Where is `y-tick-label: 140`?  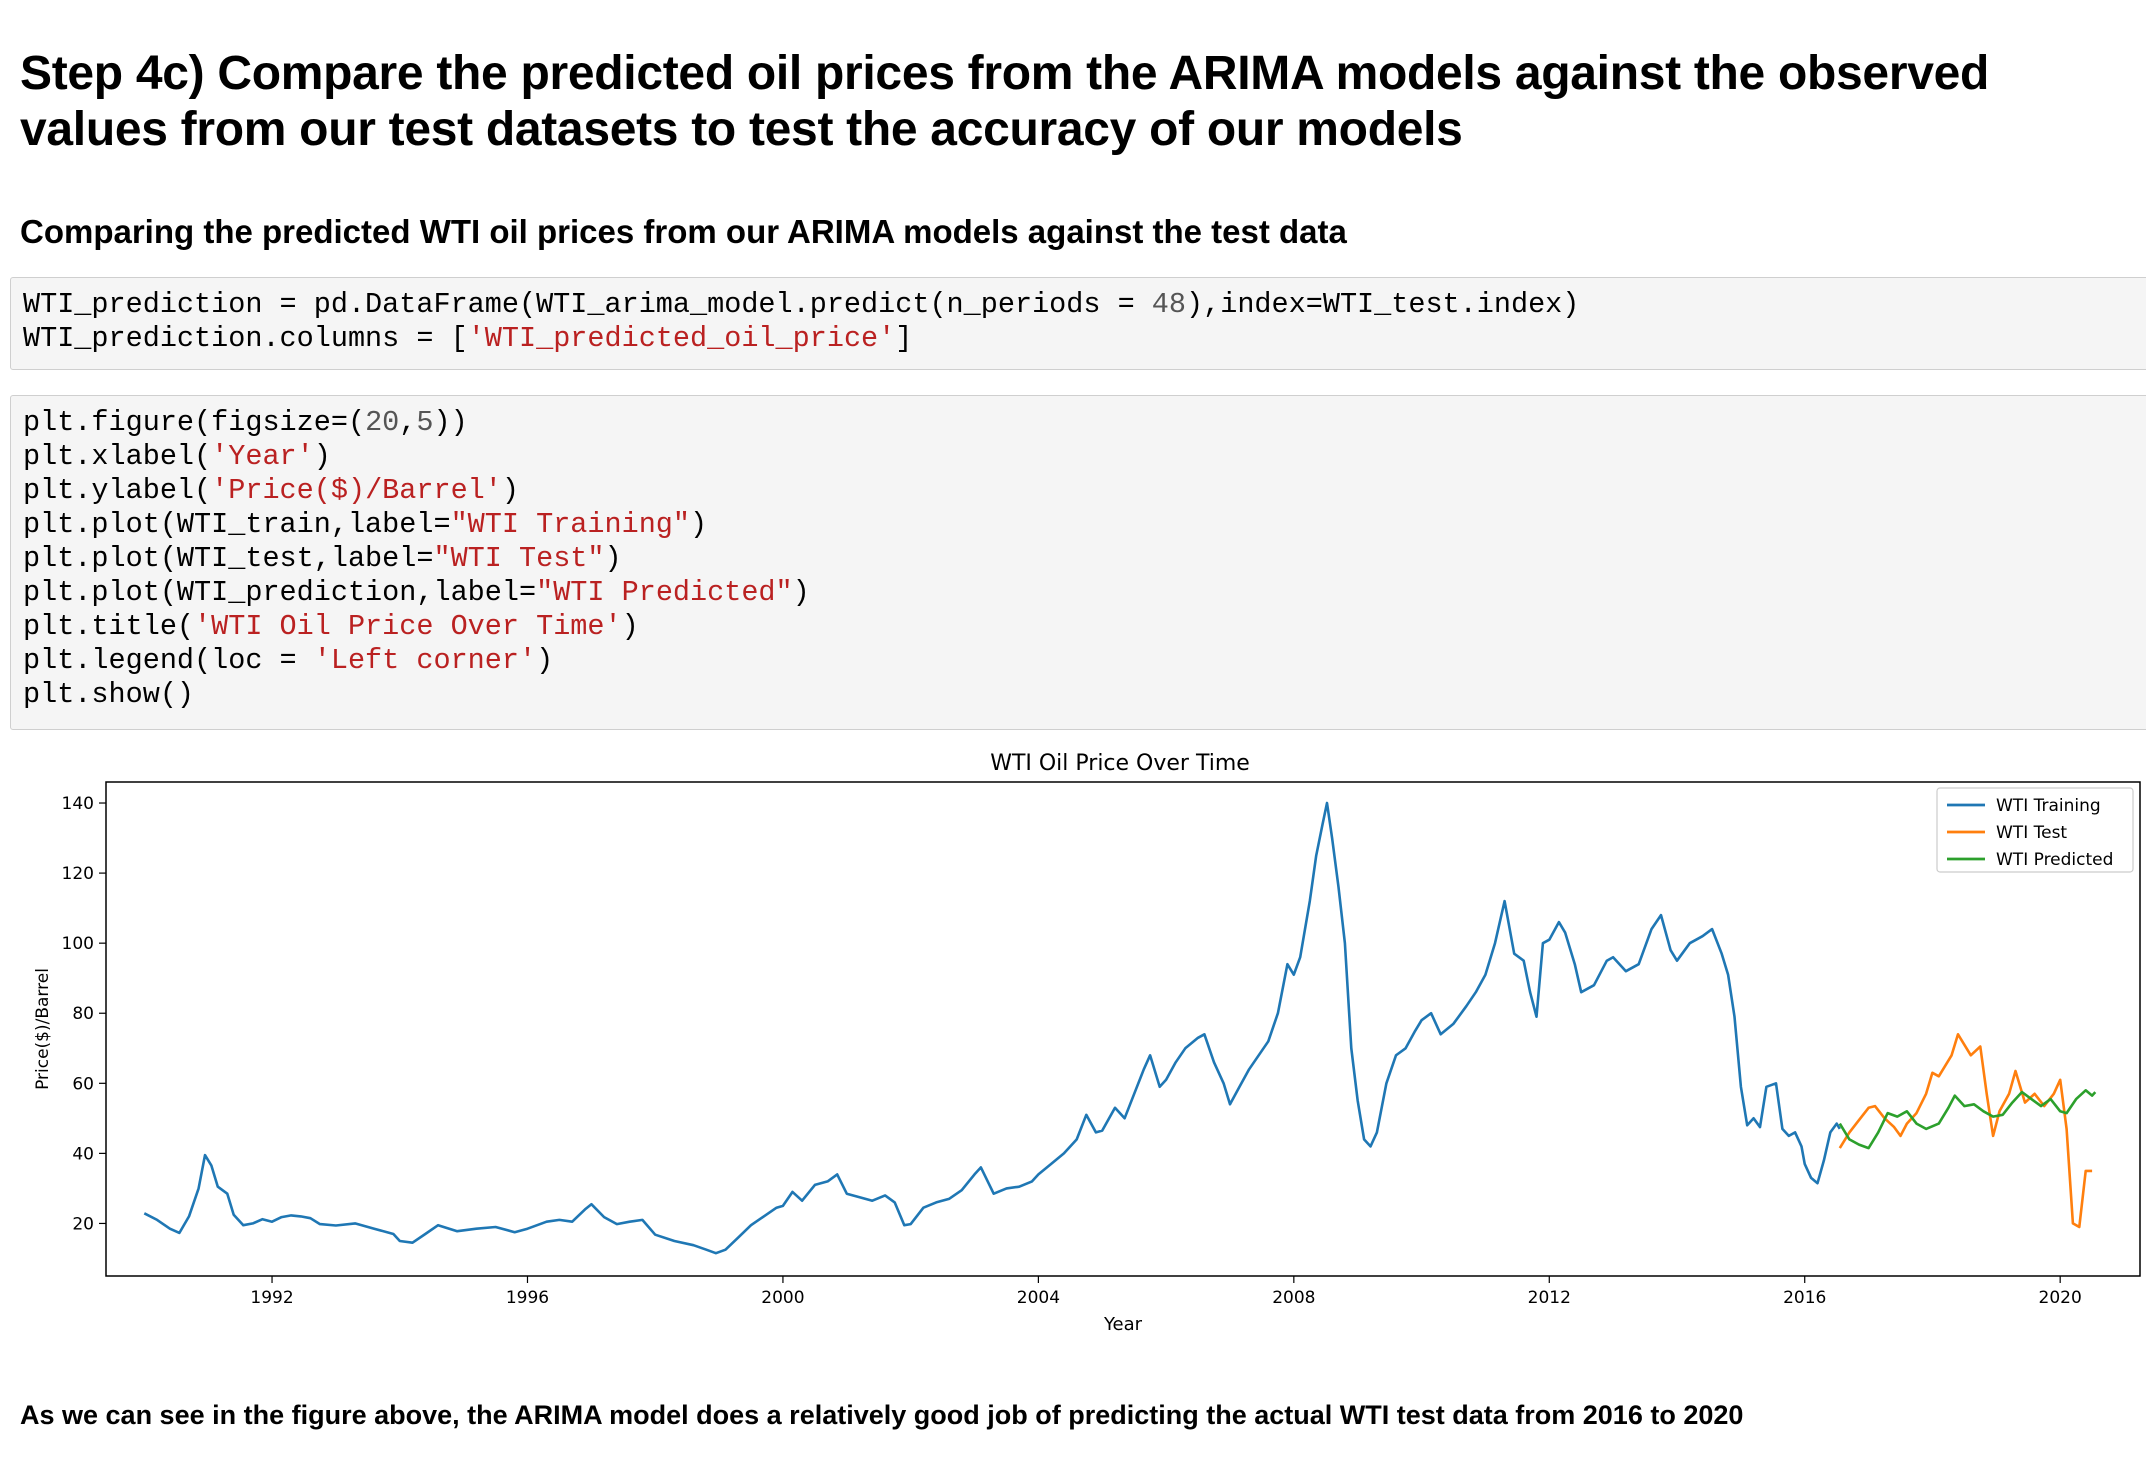
y-tick-label: 140 is located at coordinates (78, 804).